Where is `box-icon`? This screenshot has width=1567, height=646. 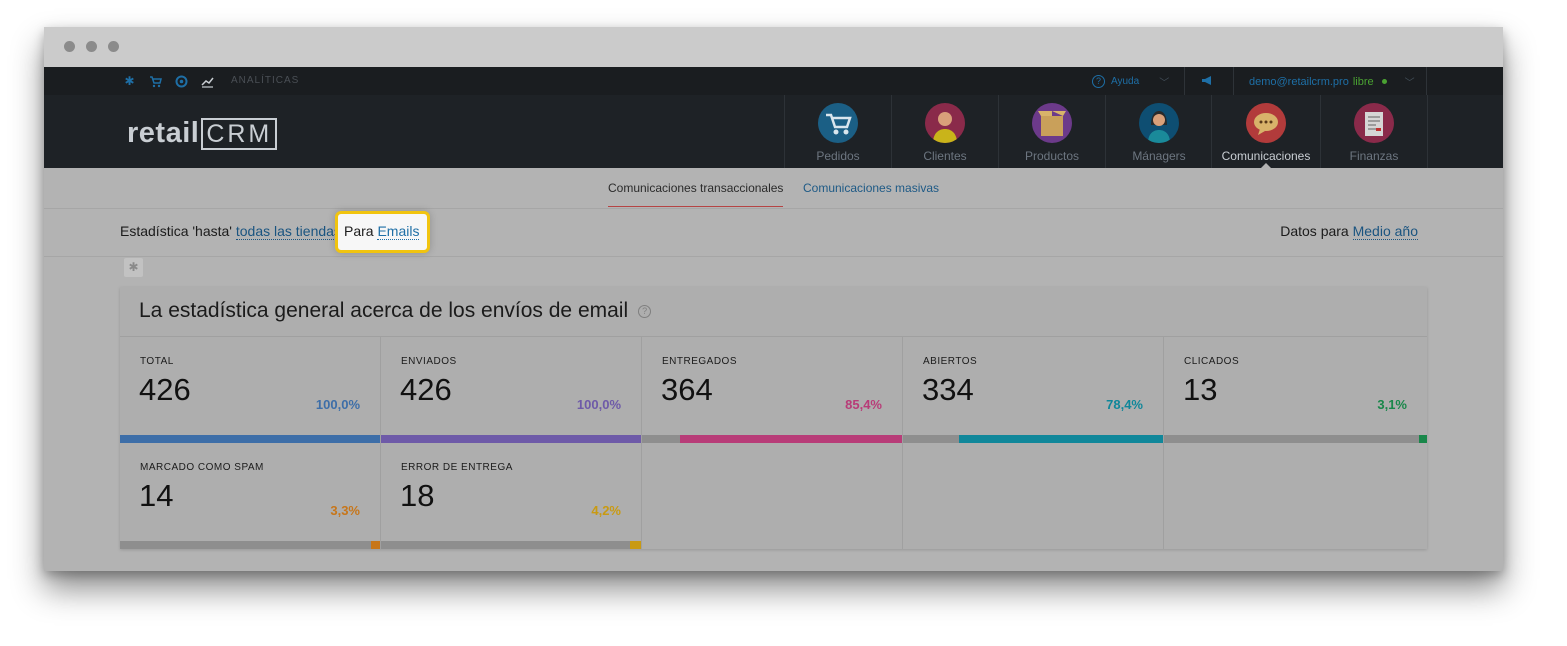 box-icon is located at coordinates (1052, 123).